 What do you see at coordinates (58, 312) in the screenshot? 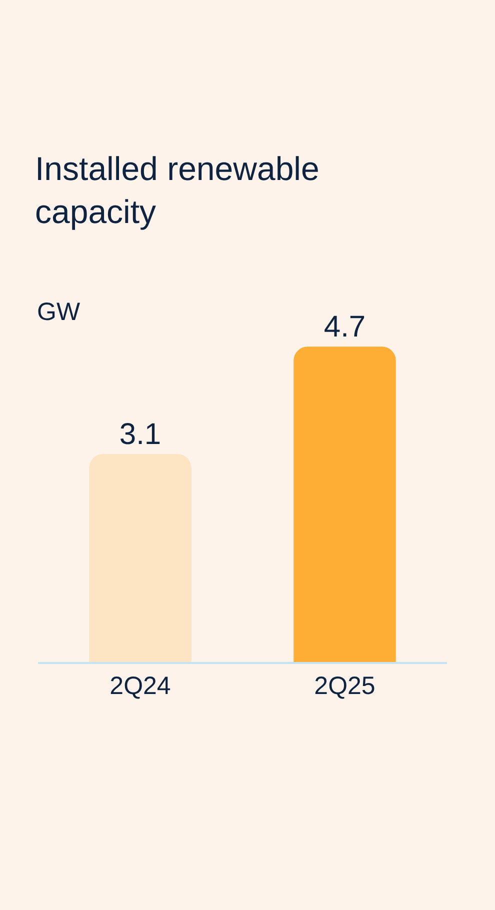
I see `chart-subtitle: GW` at bounding box center [58, 312].